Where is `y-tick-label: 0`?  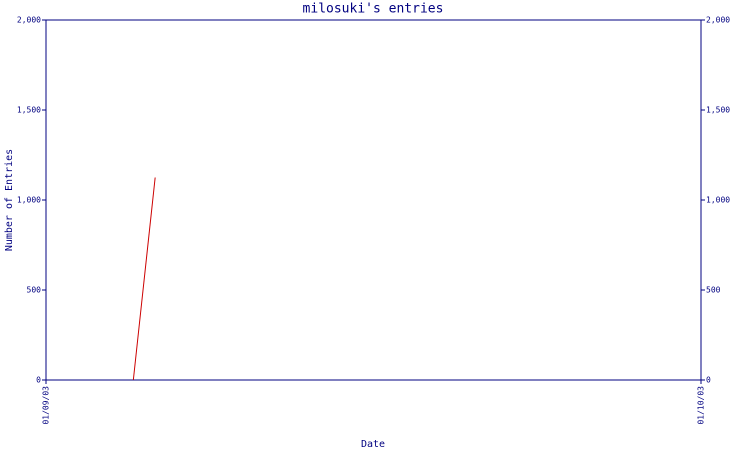
y-tick-label: 0 is located at coordinates (38, 380).